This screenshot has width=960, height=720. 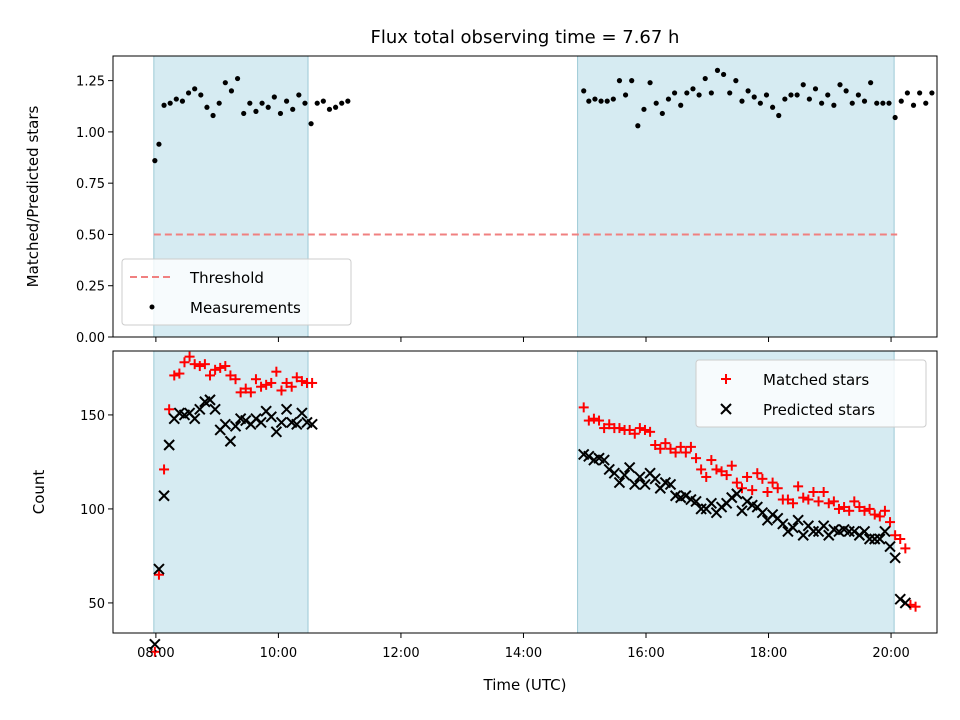 What do you see at coordinates (90, 235) in the screenshot?
I see `y-tick-label: 0.50` at bounding box center [90, 235].